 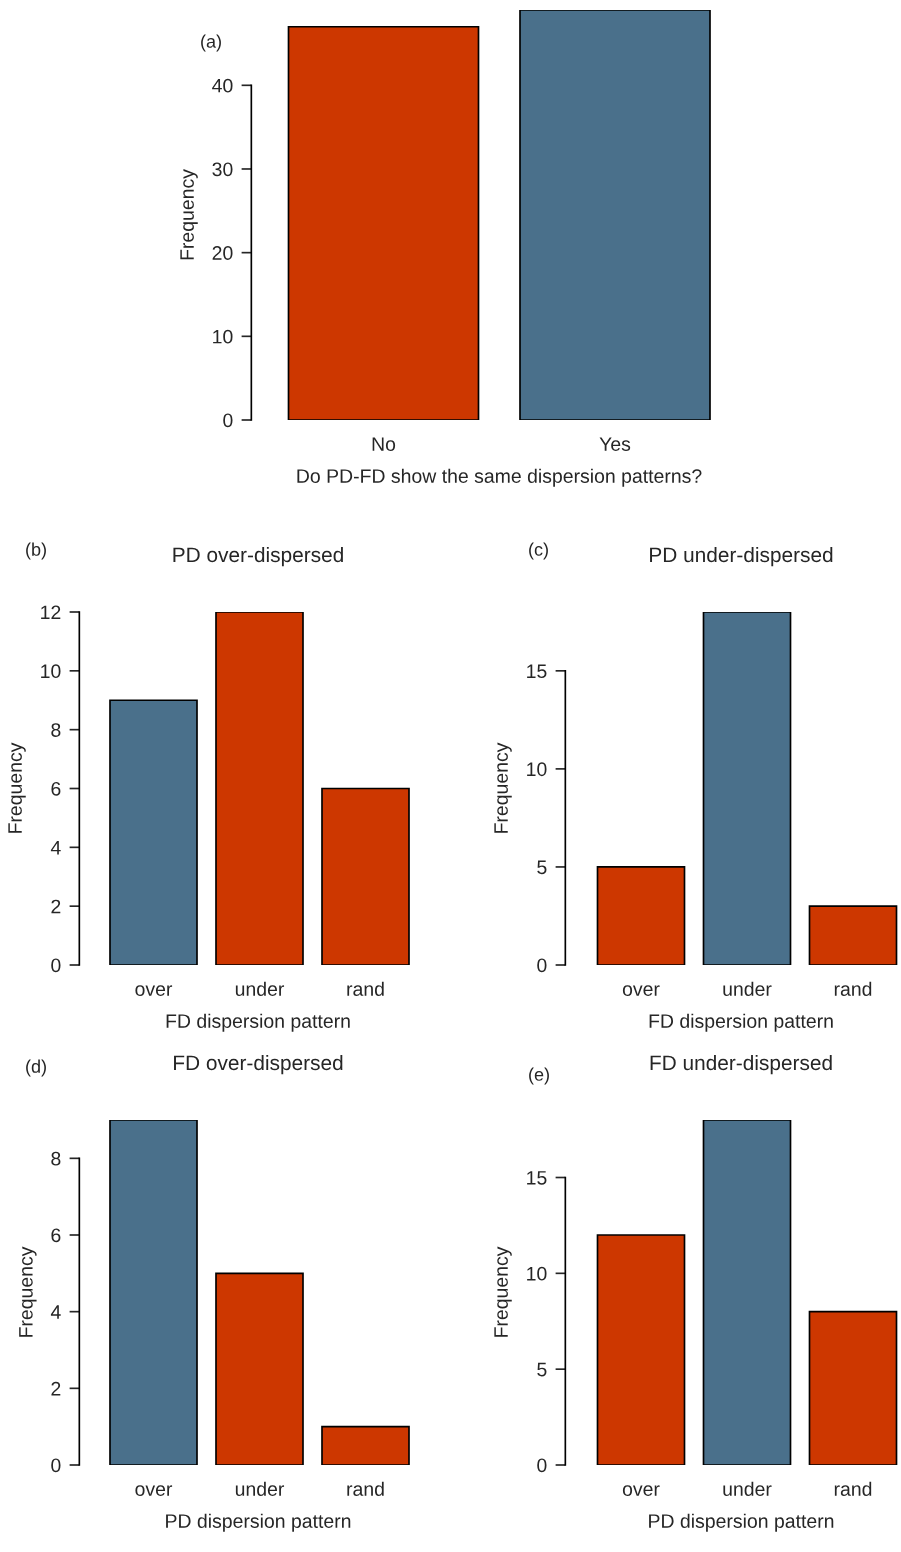 I want to click on y-tick-label: 12, so click(x=51, y=612).